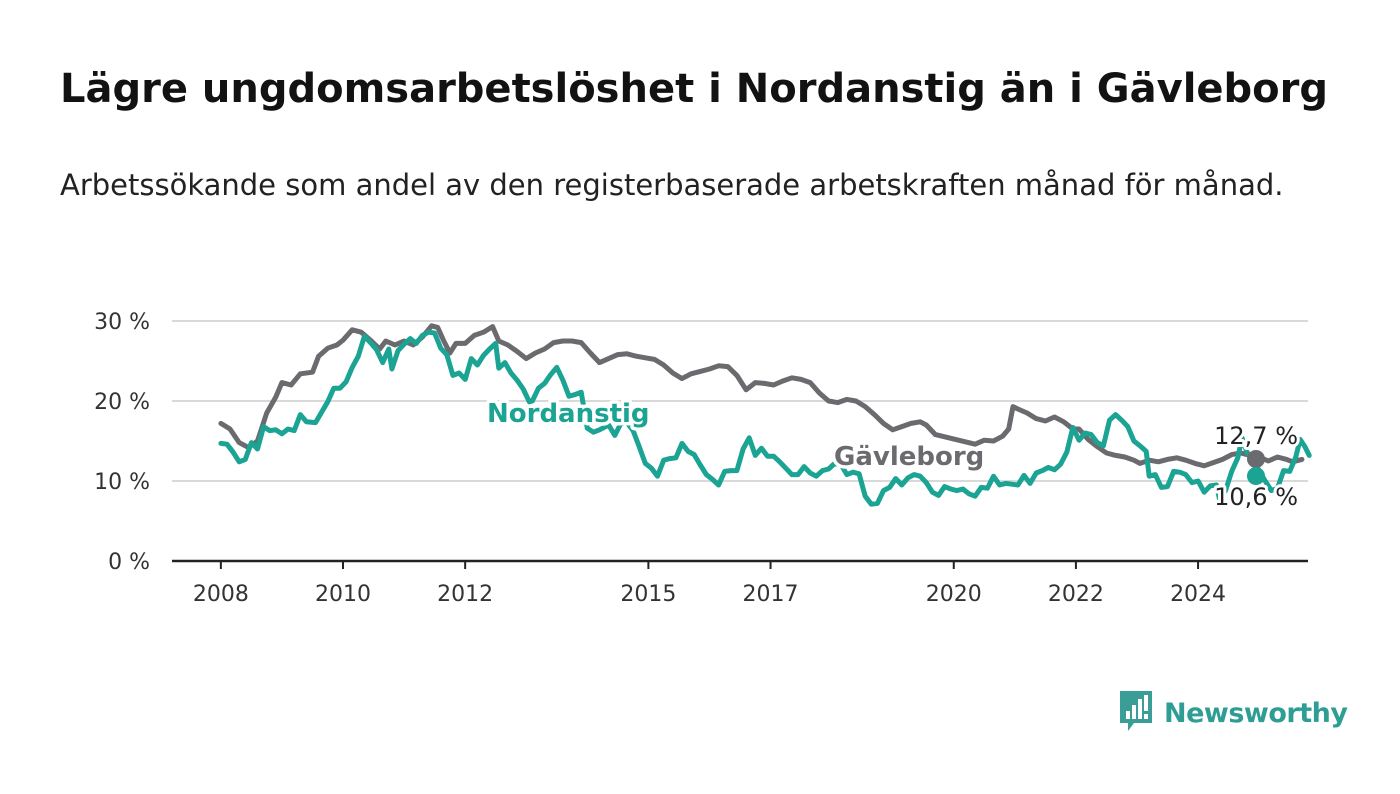  I want to click on gavleborg-end-value: 12,7 %, so click(1256, 436).